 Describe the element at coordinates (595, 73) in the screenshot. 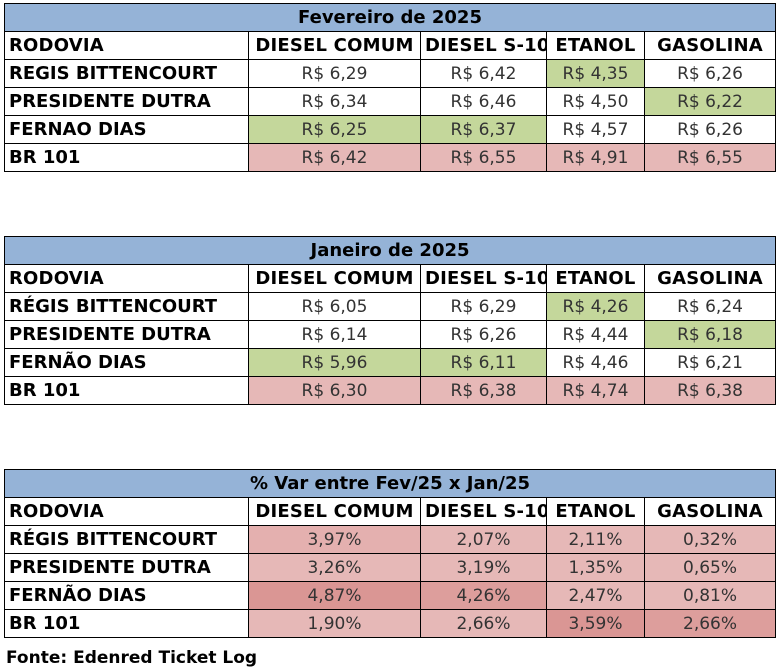

I see `price-cell: R$ 4,35` at that location.